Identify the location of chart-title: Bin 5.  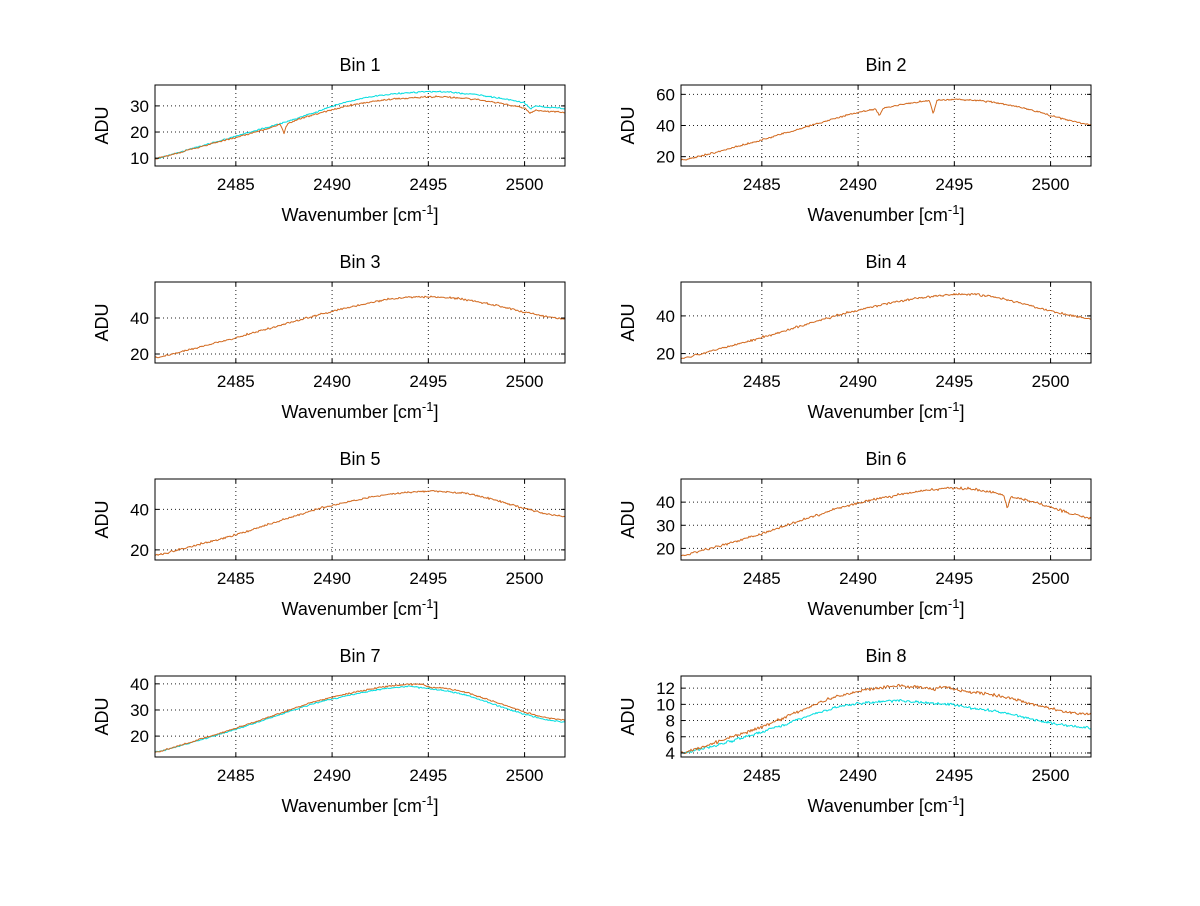
(359, 459).